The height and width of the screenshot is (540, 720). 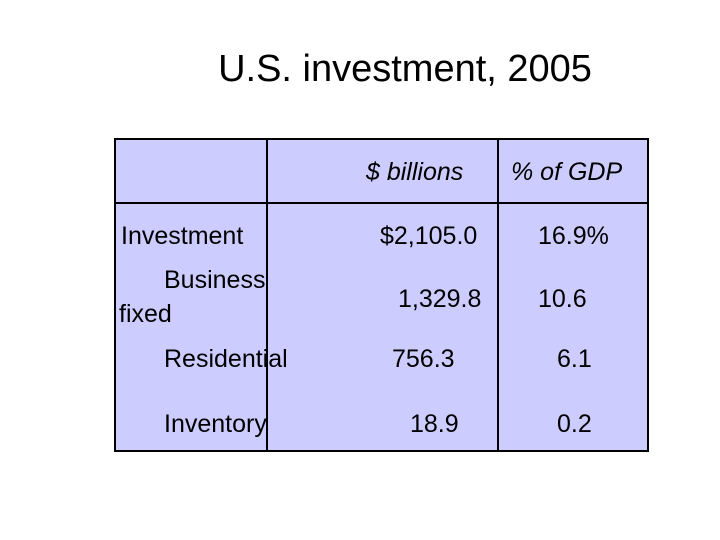 What do you see at coordinates (381, 203) in the screenshot?
I see `header-divider` at bounding box center [381, 203].